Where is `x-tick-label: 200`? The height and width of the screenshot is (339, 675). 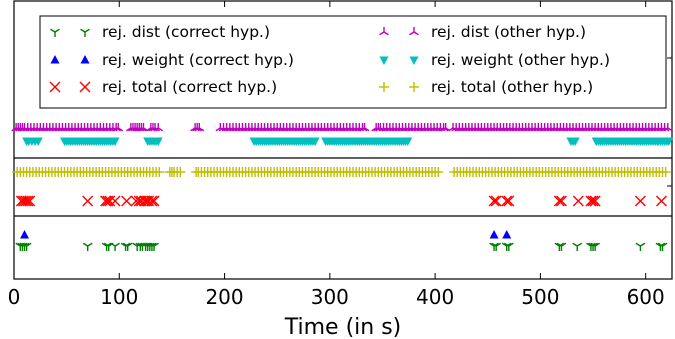 x-tick-label: 200 is located at coordinates (224, 297).